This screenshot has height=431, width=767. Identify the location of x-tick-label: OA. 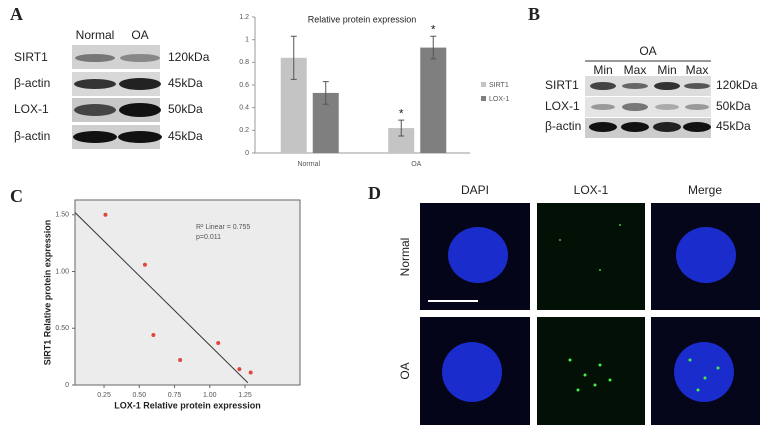
(416, 164).